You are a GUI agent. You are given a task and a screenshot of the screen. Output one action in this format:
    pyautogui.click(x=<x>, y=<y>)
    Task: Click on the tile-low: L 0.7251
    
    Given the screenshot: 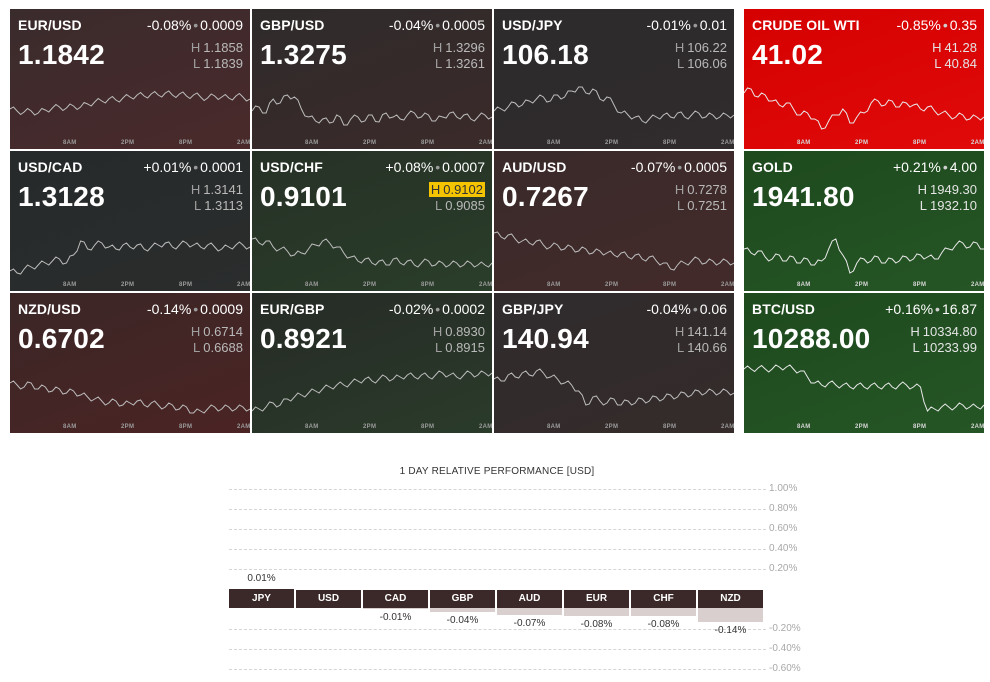 What is the action you would take?
    pyautogui.click(x=702, y=205)
    